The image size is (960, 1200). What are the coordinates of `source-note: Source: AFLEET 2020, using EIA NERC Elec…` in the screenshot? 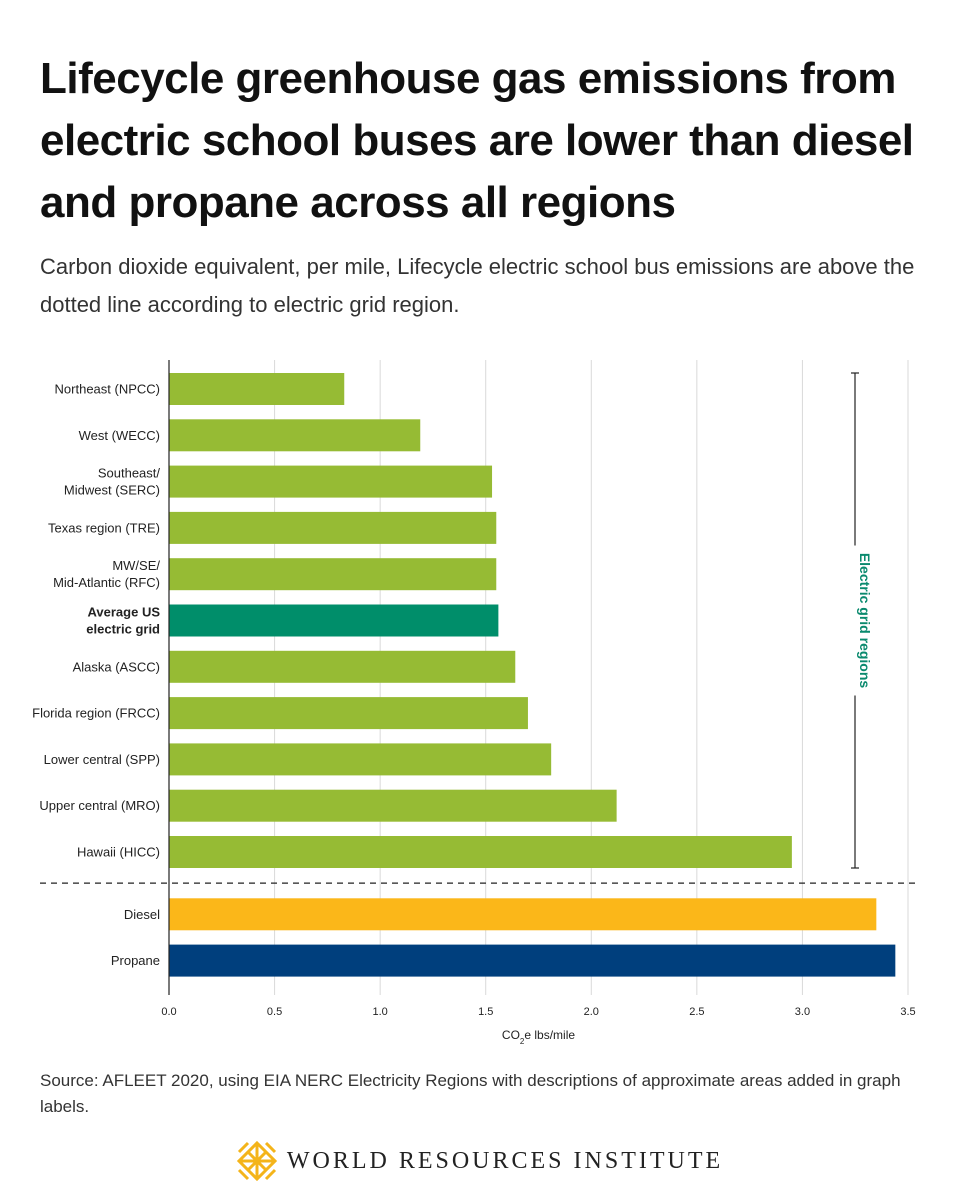 It's located at (470, 1093).